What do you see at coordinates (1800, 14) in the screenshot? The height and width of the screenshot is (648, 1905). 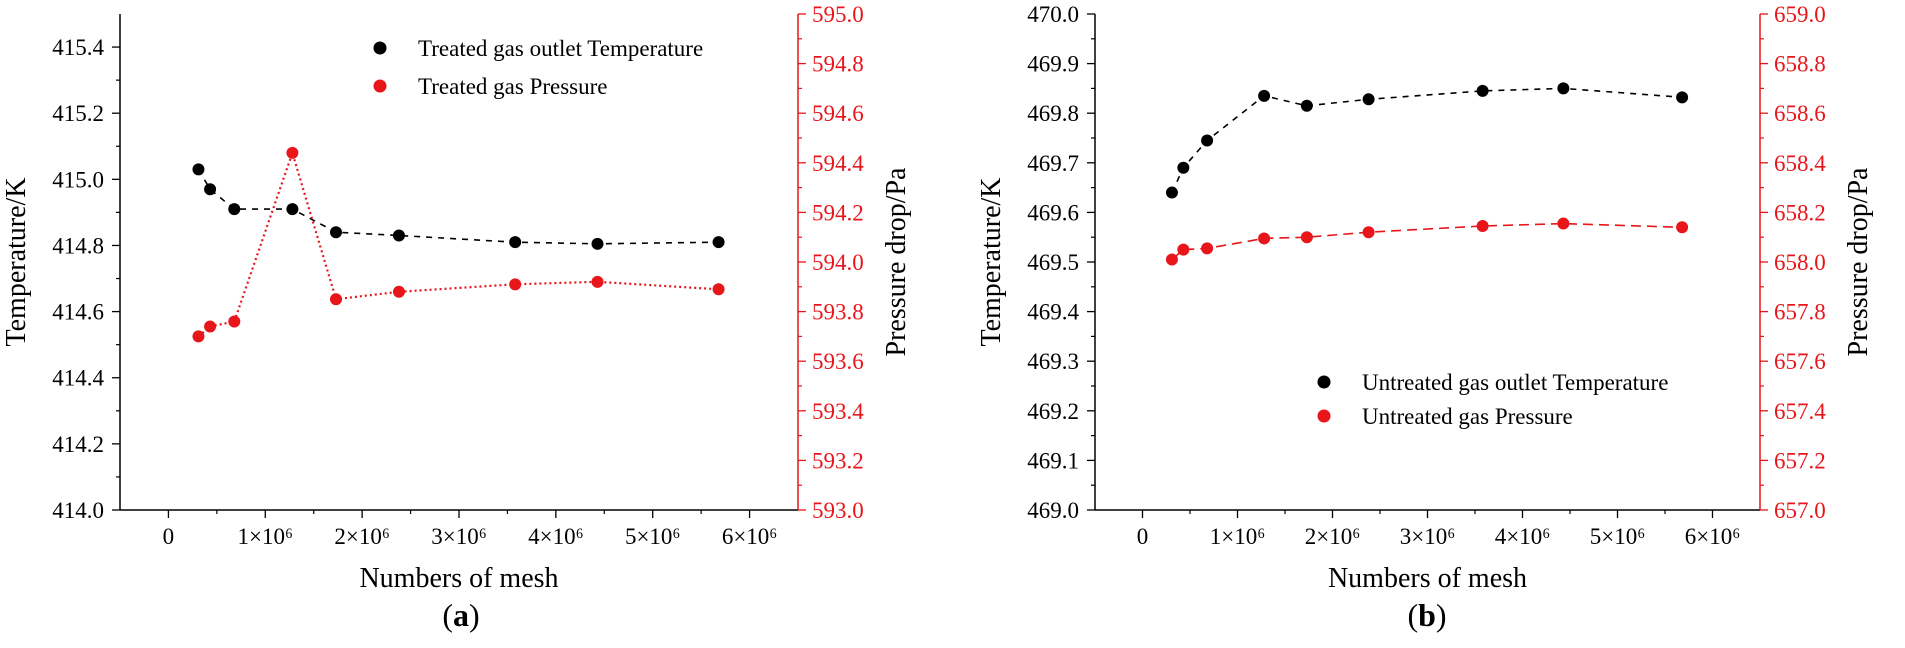 I see `y2-tick-label: 659.0` at bounding box center [1800, 14].